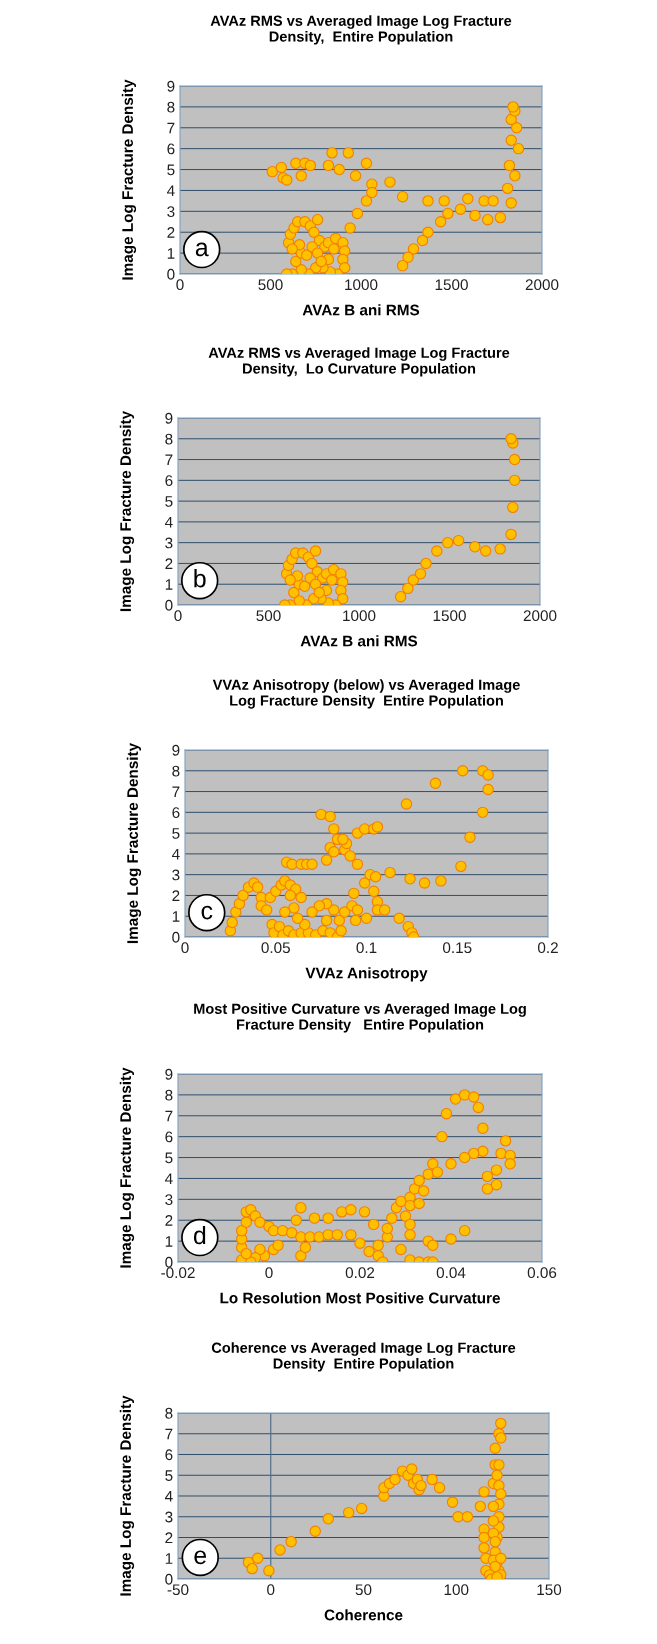 The width and height of the screenshot is (657, 1644). What do you see at coordinates (200, 578) in the screenshot?
I see `annotation: b` at bounding box center [200, 578].